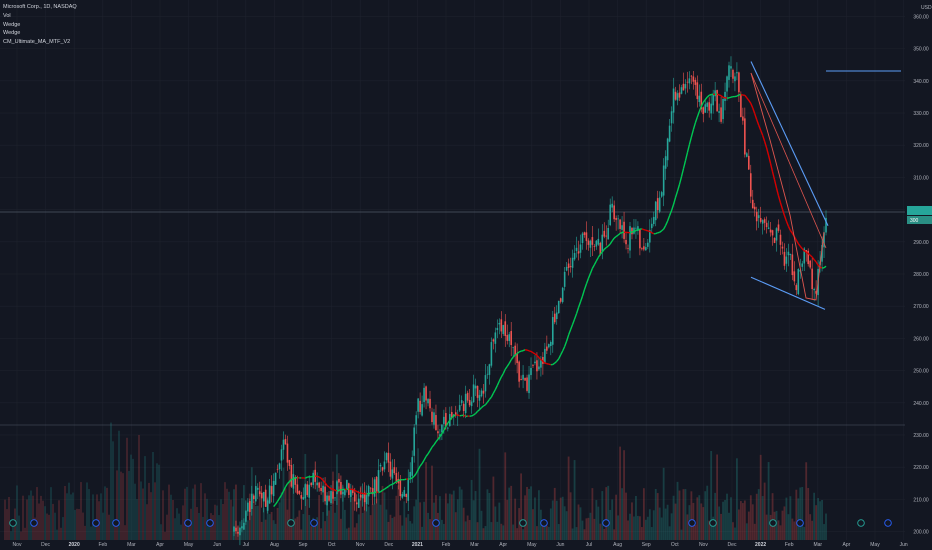 This screenshot has width=932, height=550. I want to click on wedge-zigzag, so click(787, 186).